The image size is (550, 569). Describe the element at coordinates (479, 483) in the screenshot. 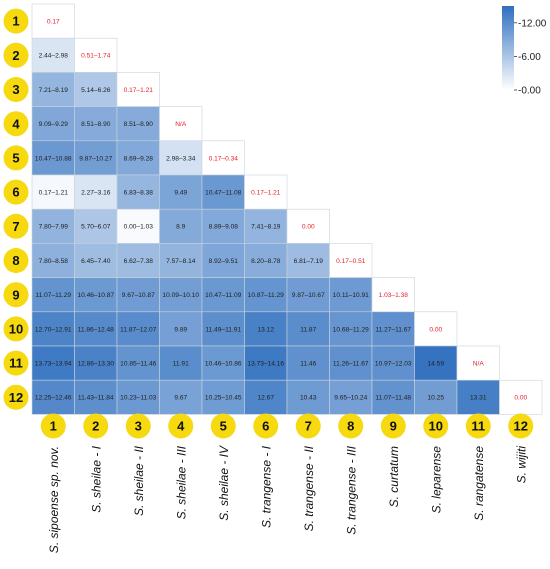

I see `column-species-label: S. rangatense` at that location.